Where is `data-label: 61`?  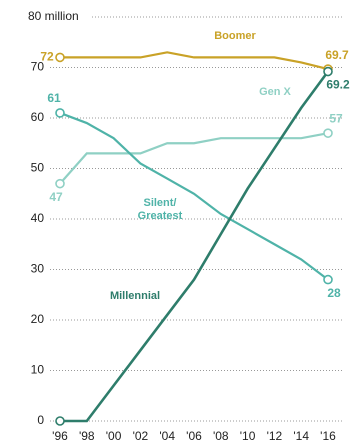
data-label: 61 is located at coordinates (54, 98).